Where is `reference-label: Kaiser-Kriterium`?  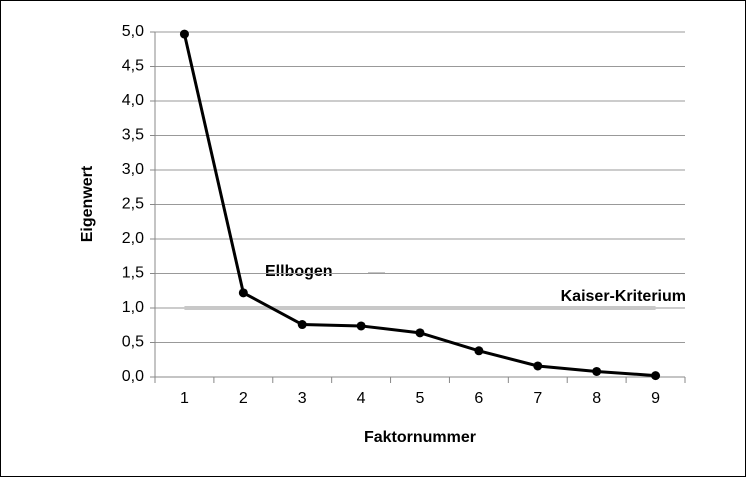 reference-label: Kaiser-Kriterium is located at coordinates (623, 296).